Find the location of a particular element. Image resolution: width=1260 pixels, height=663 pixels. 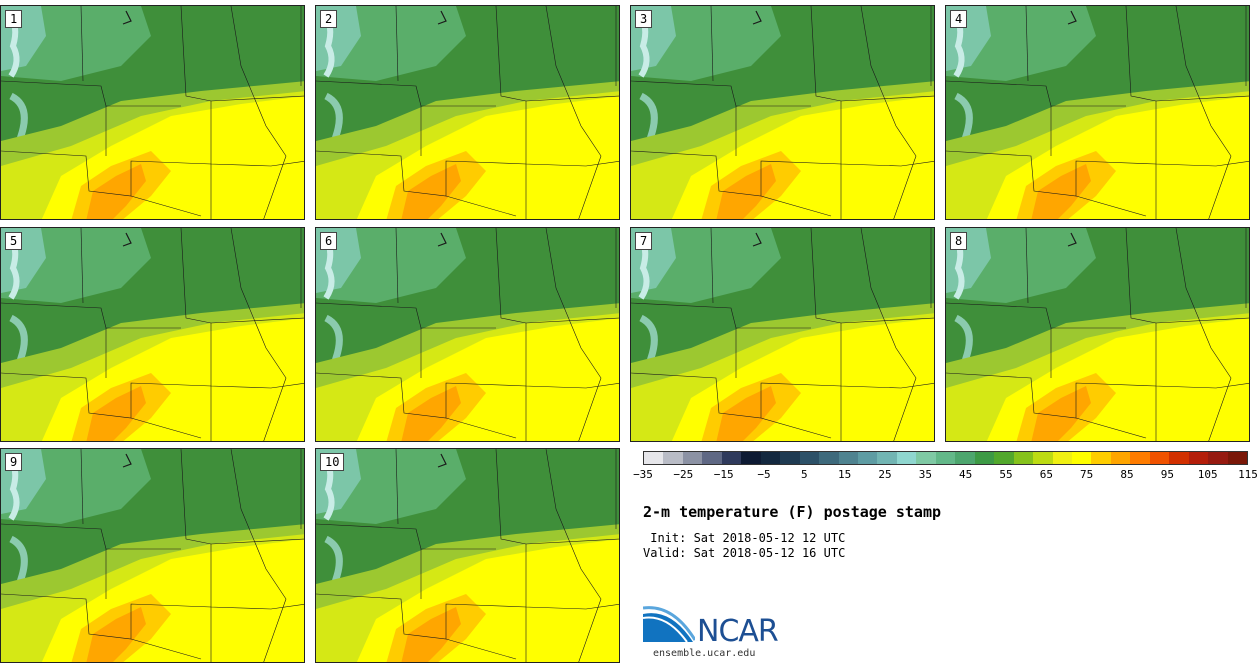

stamp-4: 4 is located at coordinates (1097, 112).